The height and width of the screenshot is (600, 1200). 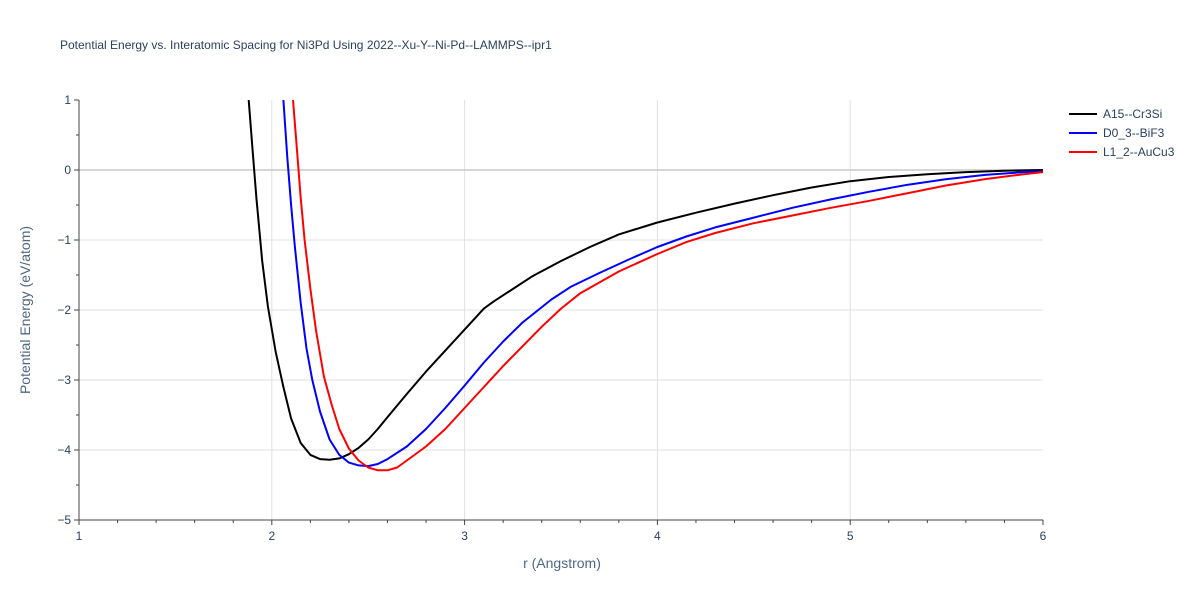 What do you see at coordinates (25, 310) in the screenshot?
I see `y-axis-title: Potential Energy (eV/atom)` at bounding box center [25, 310].